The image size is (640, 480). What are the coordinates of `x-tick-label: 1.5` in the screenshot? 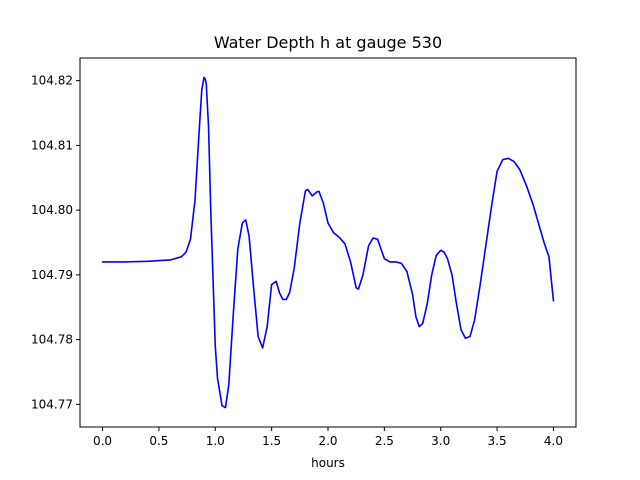 It's located at (271, 441).